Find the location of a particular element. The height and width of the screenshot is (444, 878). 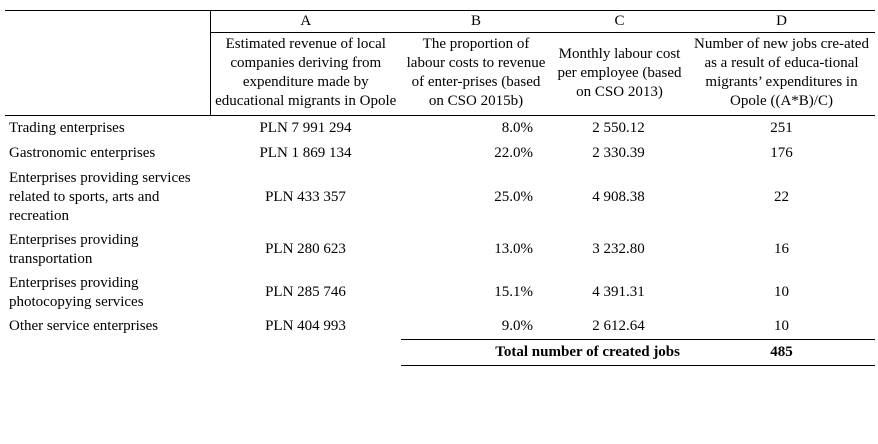

row-name: Gastronomic enterprises is located at coordinates (82, 153).